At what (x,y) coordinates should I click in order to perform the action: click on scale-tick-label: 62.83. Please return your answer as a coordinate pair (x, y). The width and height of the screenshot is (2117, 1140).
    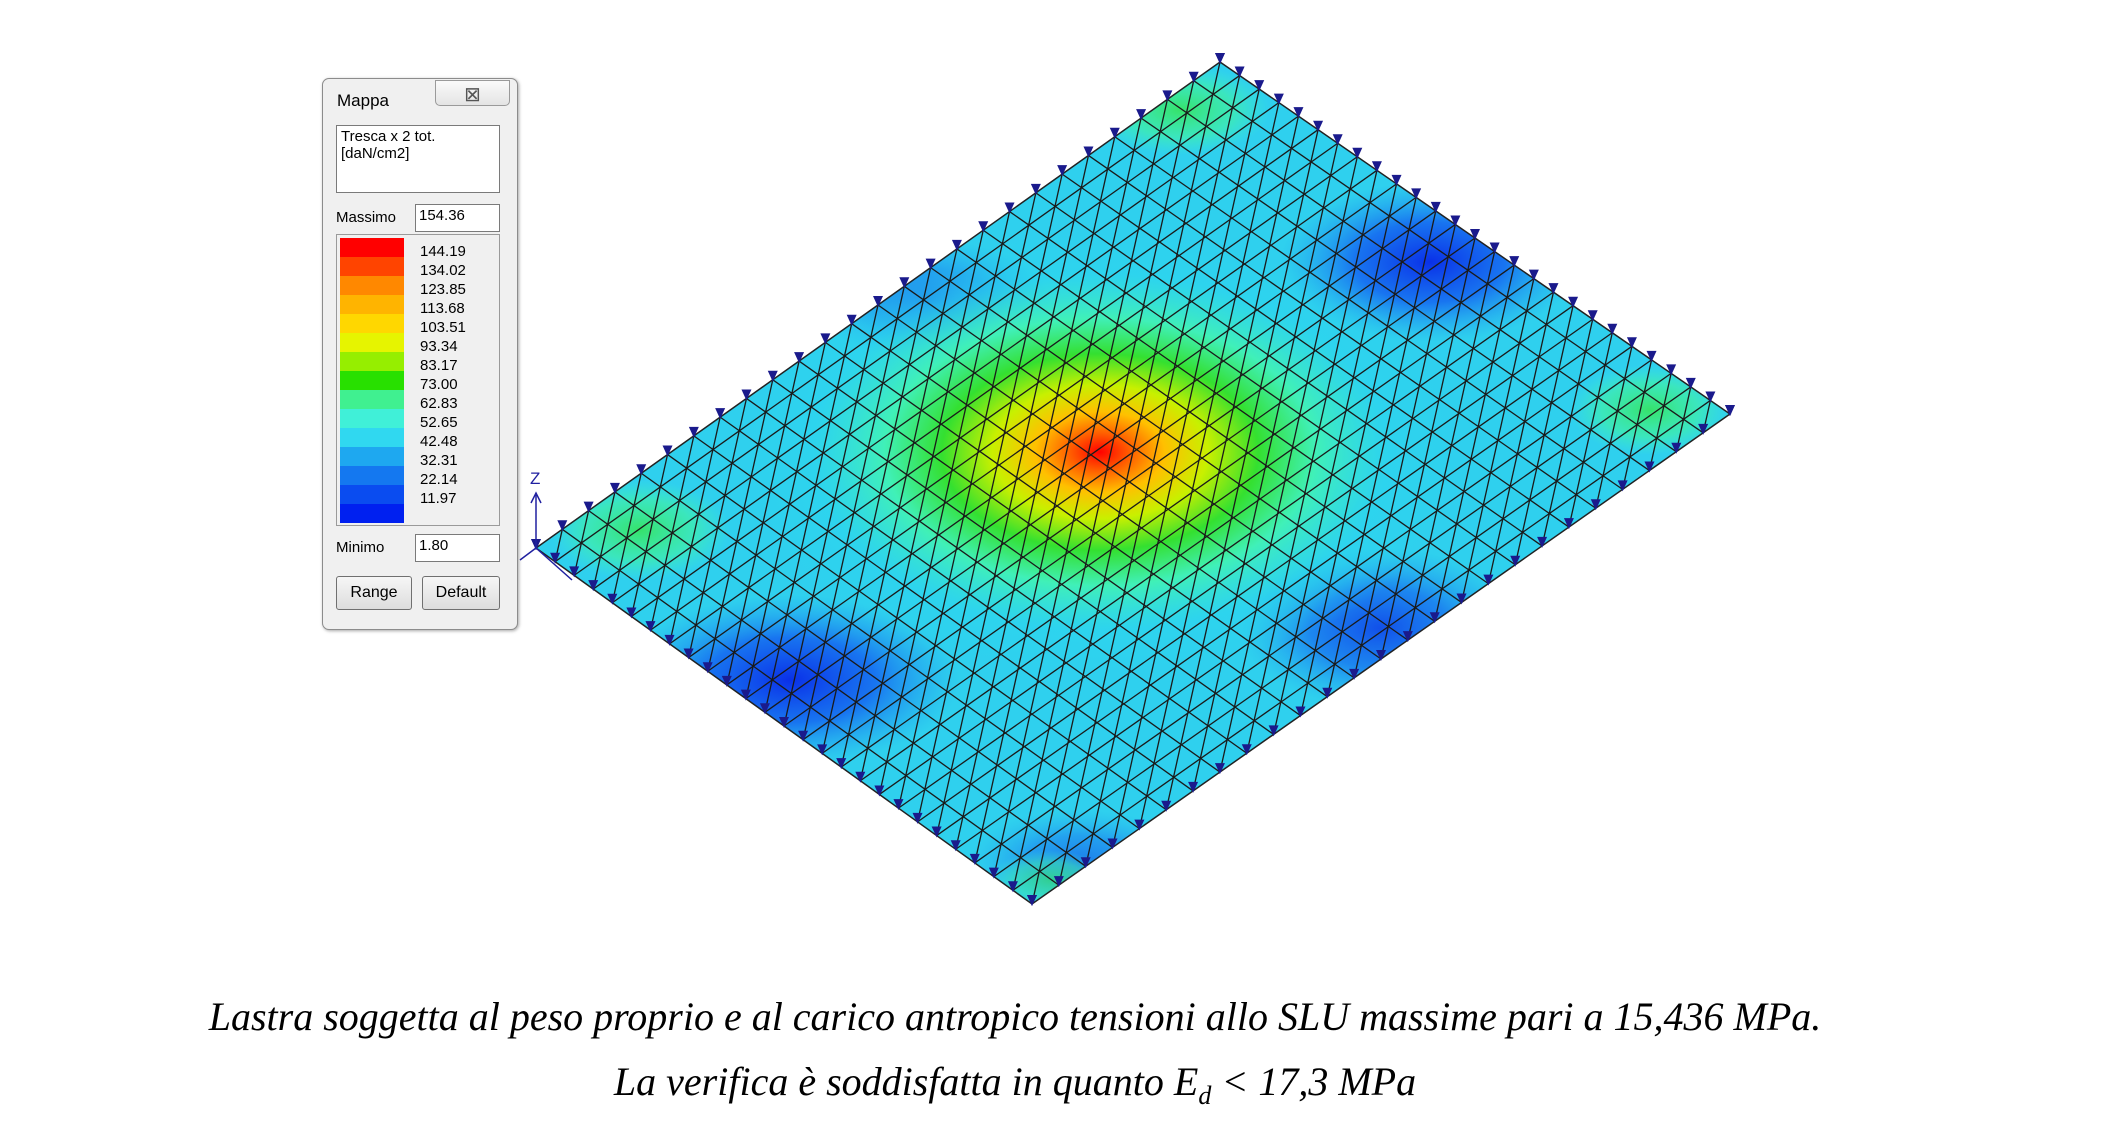
    Looking at the image, I should click on (439, 403).